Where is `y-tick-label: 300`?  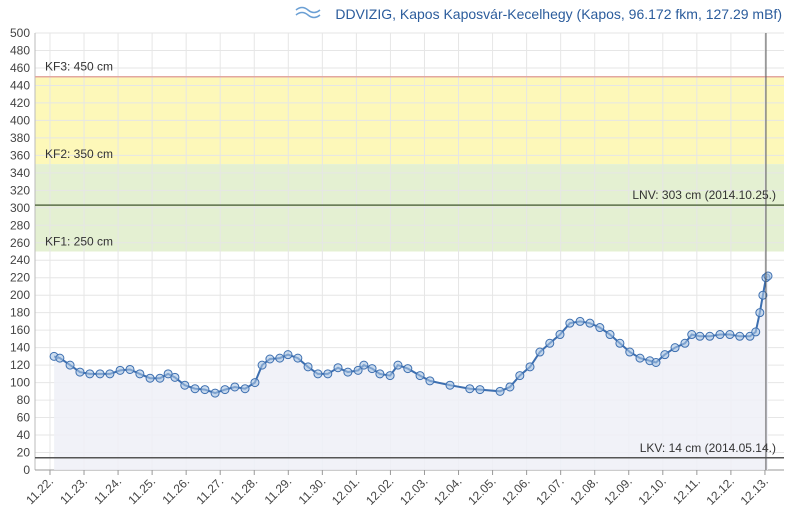
y-tick-label: 300 is located at coordinates (20, 208).